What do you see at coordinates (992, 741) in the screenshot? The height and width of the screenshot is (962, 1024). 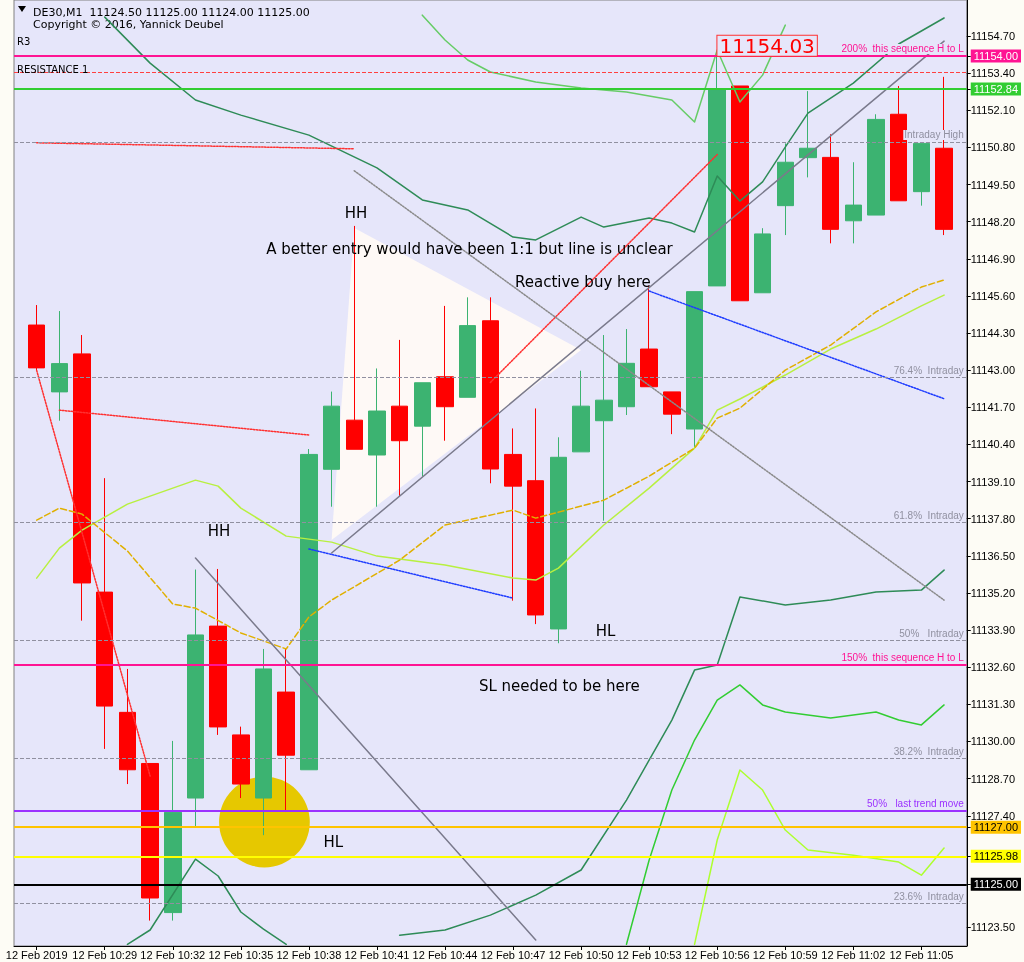 I see `y-tick-label: 11130.00` at bounding box center [992, 741].